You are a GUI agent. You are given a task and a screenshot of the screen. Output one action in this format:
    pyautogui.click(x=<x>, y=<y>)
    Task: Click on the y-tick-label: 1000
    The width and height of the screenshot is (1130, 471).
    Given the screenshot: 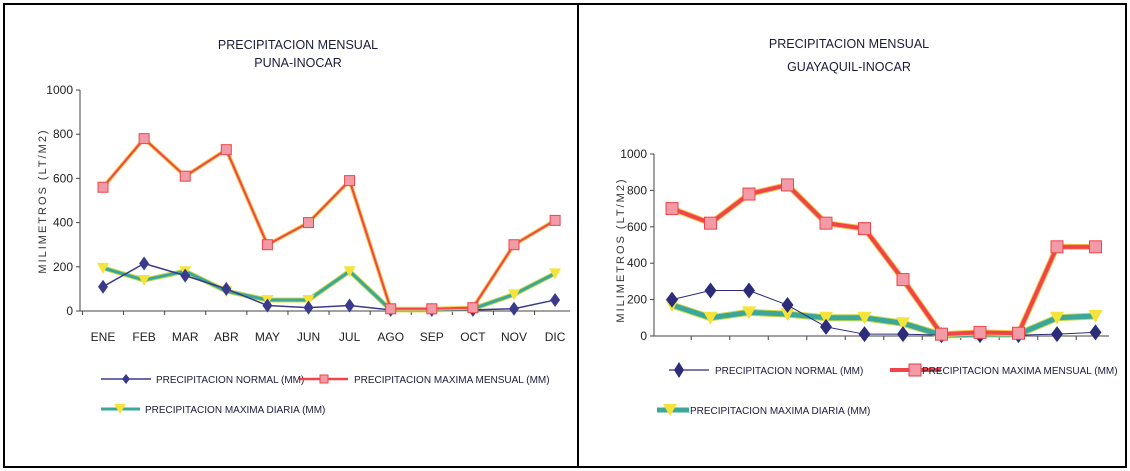 What is the action you would take?
    pyautogui.click(x=59, y=90)
    